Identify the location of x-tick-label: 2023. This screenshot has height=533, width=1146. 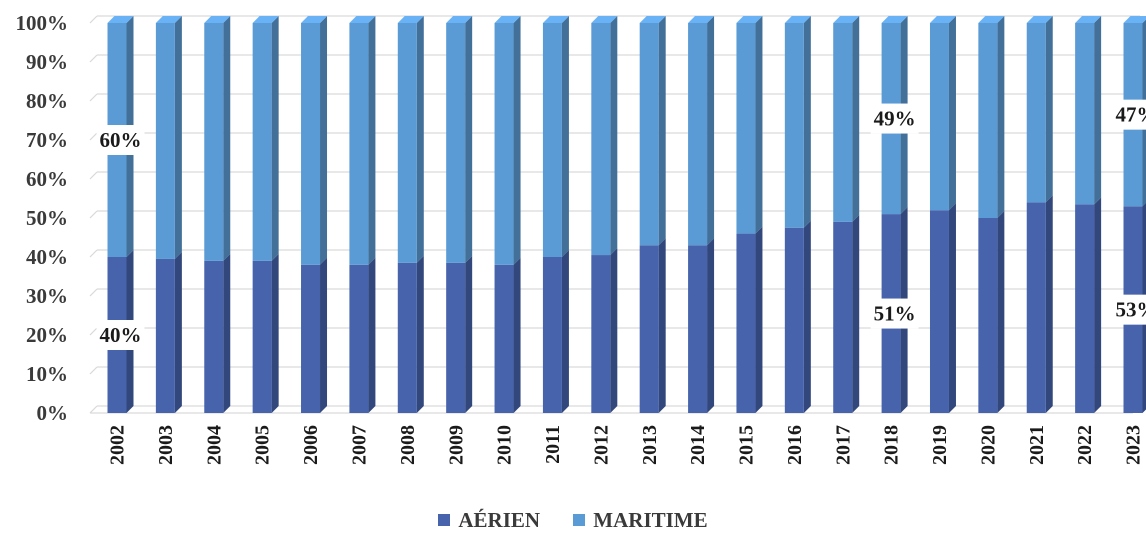
(1134, 445).